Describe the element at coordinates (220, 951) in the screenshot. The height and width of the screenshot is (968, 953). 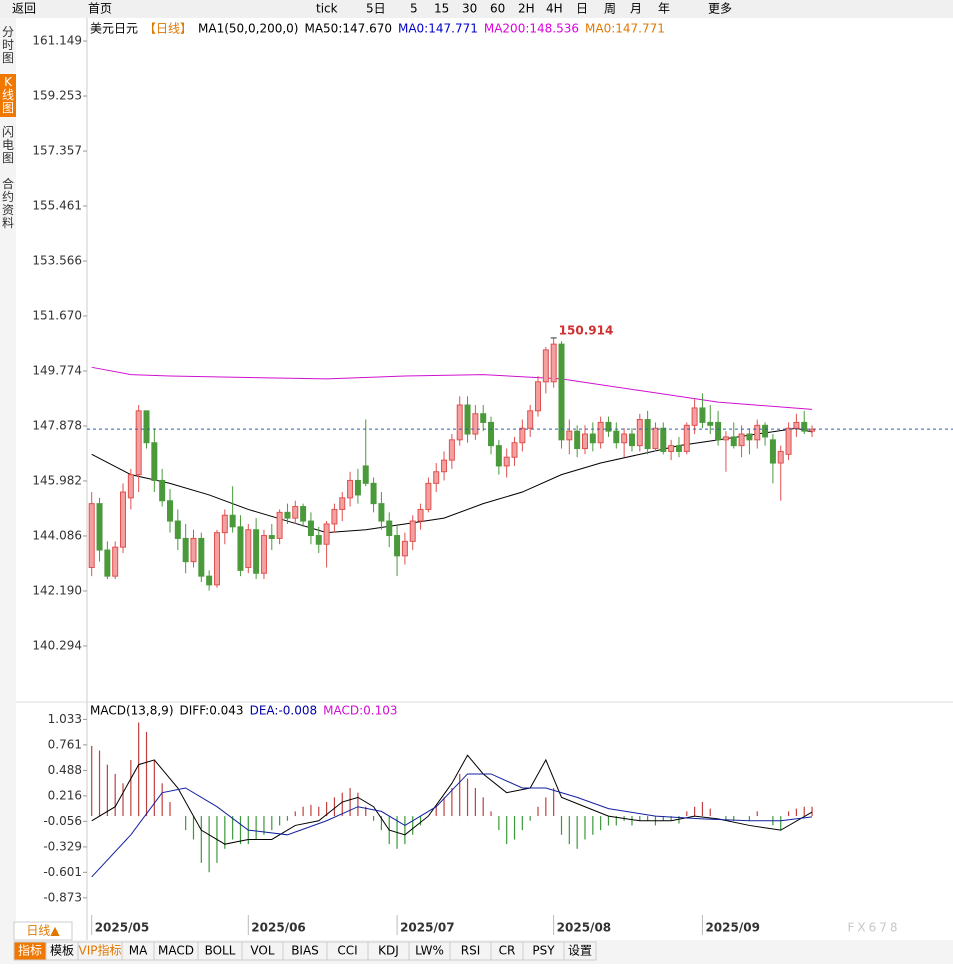
I see `tab: BOLL` at that location.